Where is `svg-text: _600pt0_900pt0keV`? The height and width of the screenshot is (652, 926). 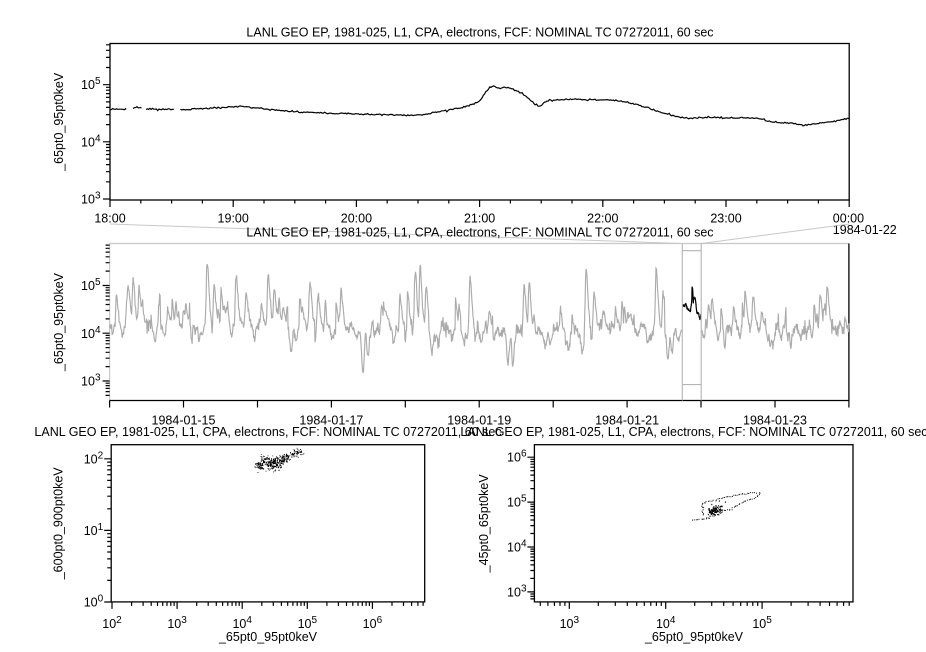
svg-text: _600pt0_900pt0keV is located at coordinates (59, 524).